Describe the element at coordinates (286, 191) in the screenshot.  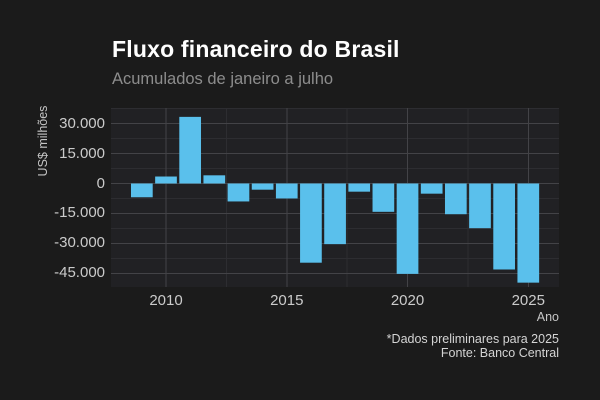
I see `bar-2015` at that location.